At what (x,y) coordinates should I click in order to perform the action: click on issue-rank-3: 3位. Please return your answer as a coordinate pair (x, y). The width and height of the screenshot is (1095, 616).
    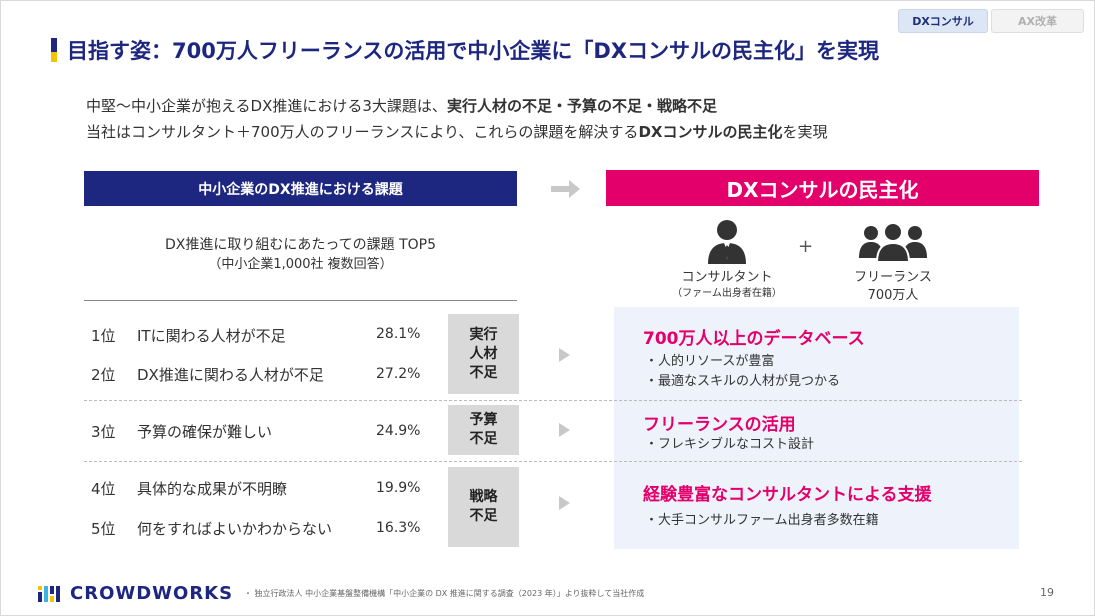
    Looking at the image, I should click on (103, 432).